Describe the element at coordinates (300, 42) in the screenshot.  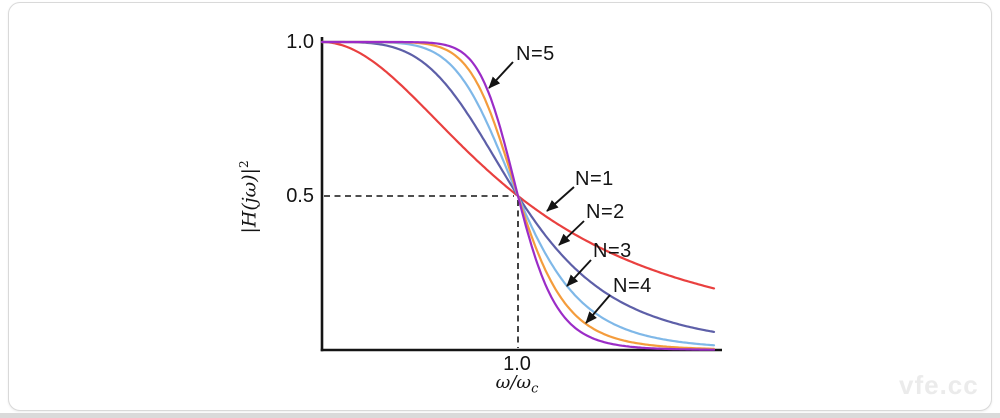
I see `y-tick-1.0: 1.0` at that location.